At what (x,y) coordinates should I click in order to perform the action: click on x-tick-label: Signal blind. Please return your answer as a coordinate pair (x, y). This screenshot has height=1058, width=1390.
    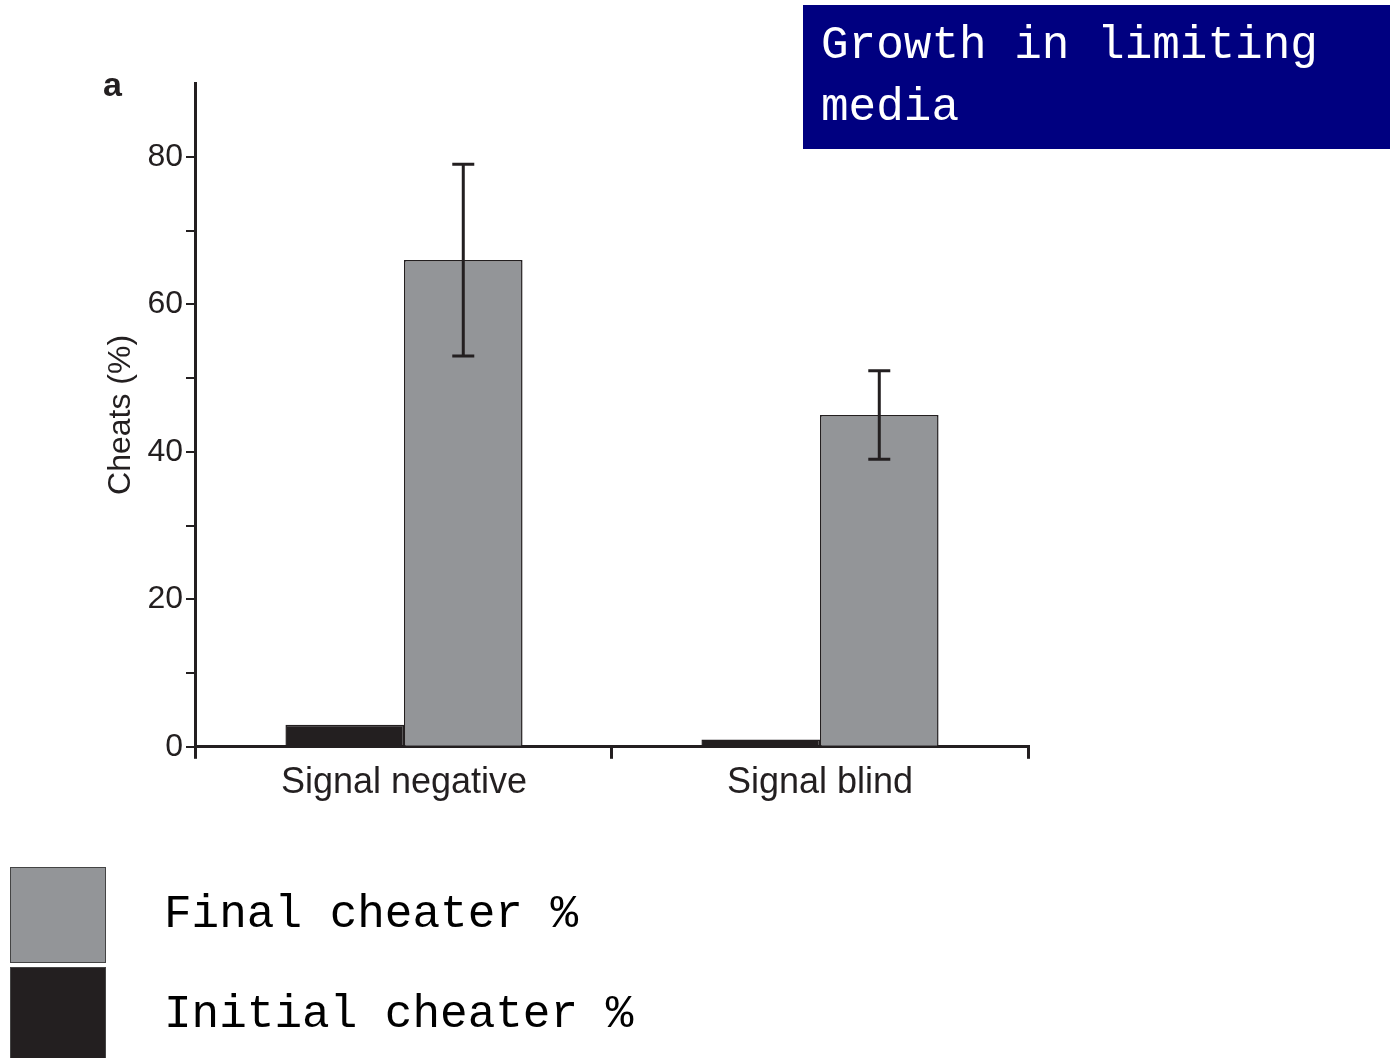
    Looking at the image, I should click on (820, 781).